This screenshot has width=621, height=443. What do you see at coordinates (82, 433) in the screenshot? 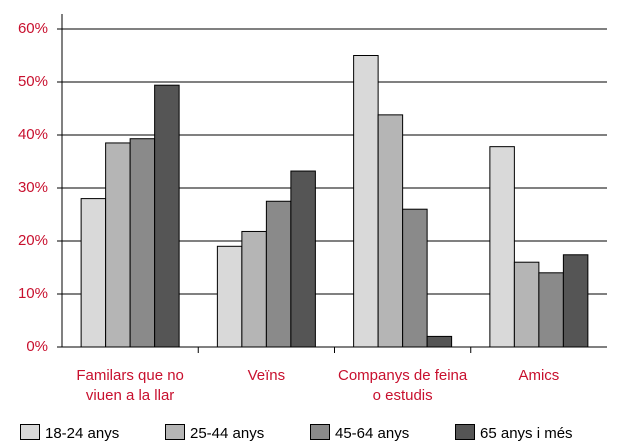
I see `legend-label: 18-24 anys` at bounding box center [82, 433].